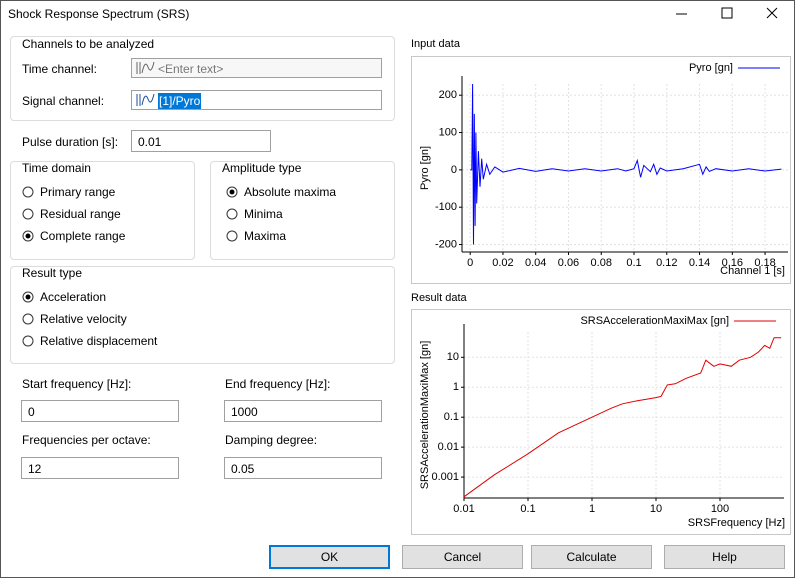 The width and height of the screenshot is (795, 578). What do you see at coordinates (180, 101) in the screenshot?
I see `selected-text: [1]/Pyro` at bounding box center [180, 101].